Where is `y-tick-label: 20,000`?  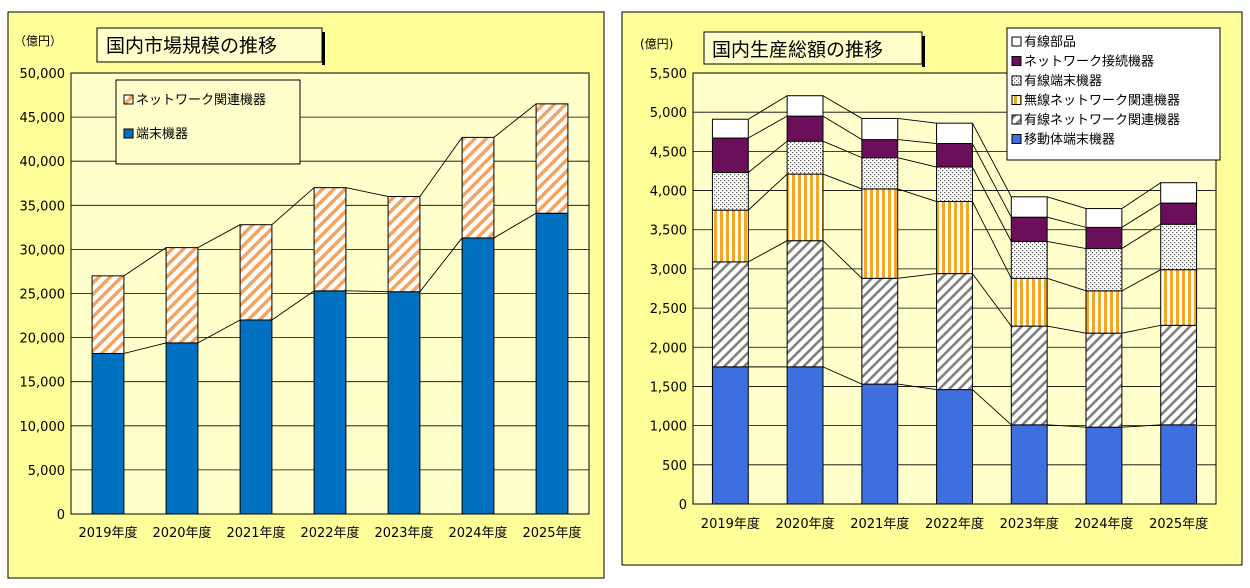
y-tick-label: 20,000 is located at coordinates (43, 339).